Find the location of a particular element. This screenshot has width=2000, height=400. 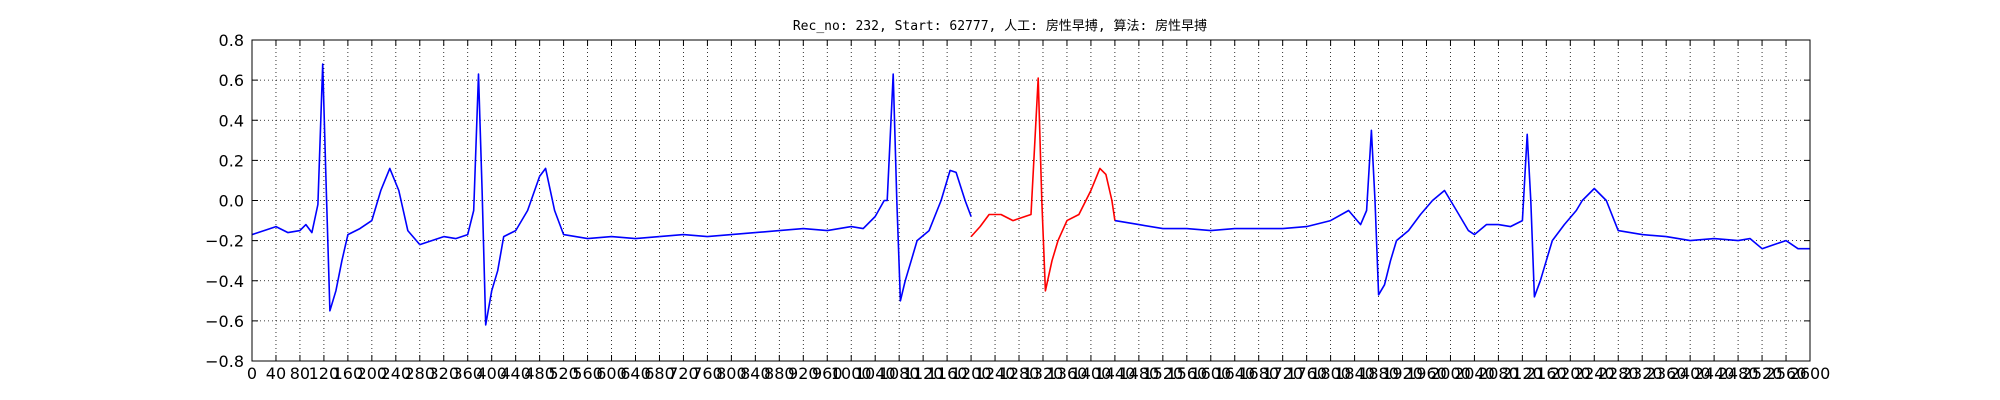

x-tick-label: 1960 is located at coordinates (1426, 373).